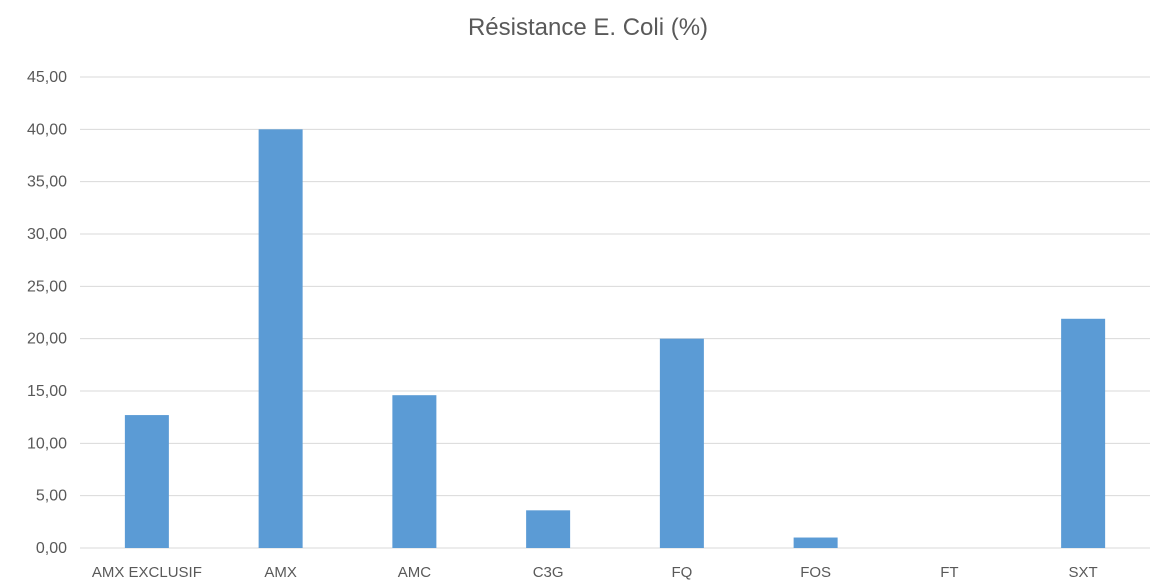  What do you see at coordinates (147, 572) in the screenshot?
I see `x-category-label: AMX EXCLUSIF` at bounding box center [147, 572].